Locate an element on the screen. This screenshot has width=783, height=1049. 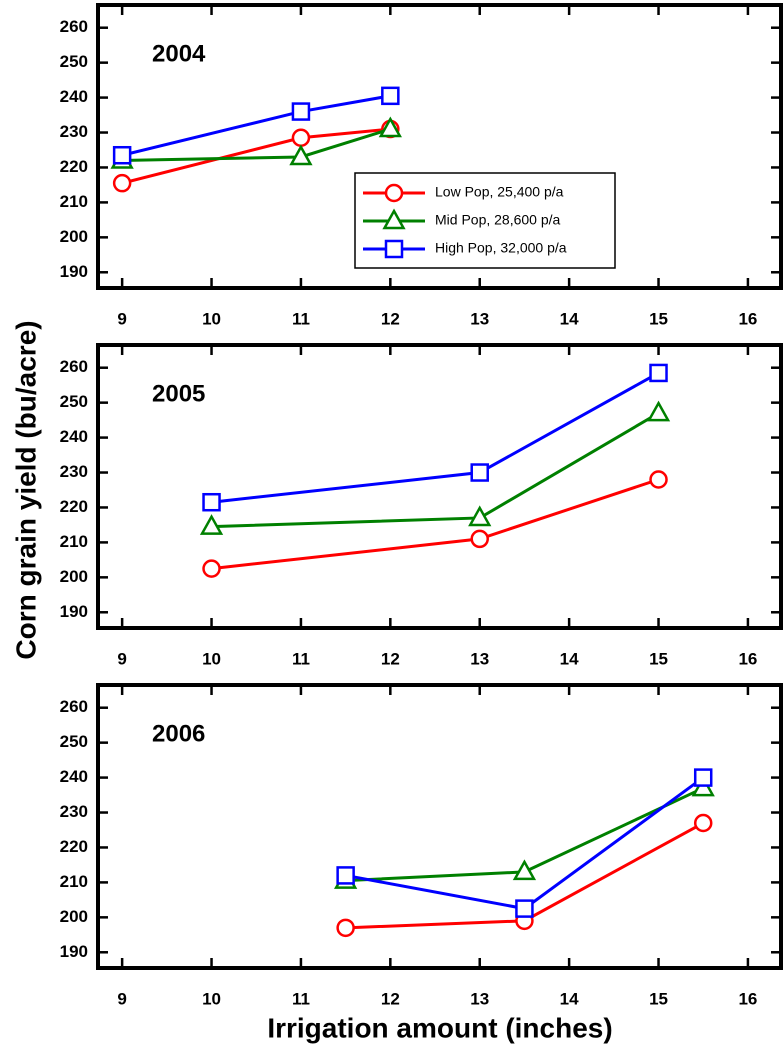
y-axis-label: Corn grain yield (bu/acre) is located at coordinates (25, 489).